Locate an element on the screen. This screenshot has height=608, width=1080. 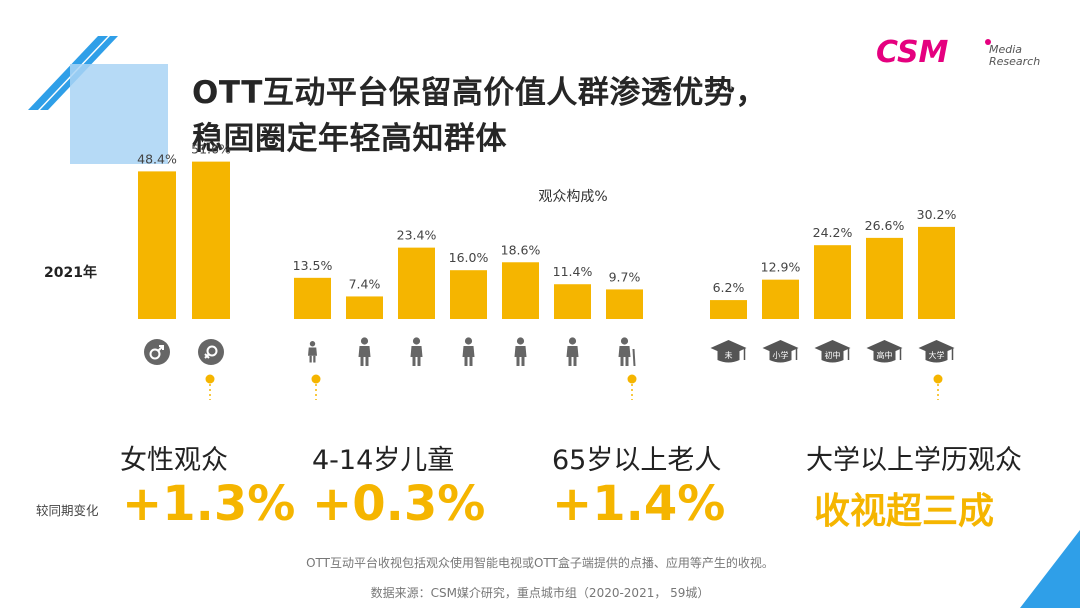
cap-label: 小学 is located at coordinates (781, 355).